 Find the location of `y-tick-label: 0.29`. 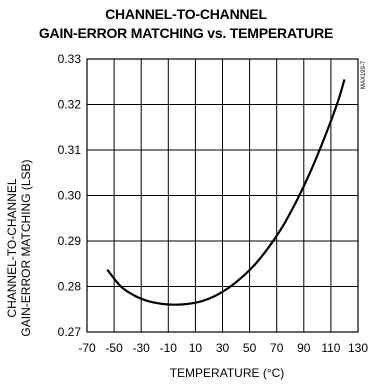

y-tick-label: 0.29 is located at coordinates (70, 241).